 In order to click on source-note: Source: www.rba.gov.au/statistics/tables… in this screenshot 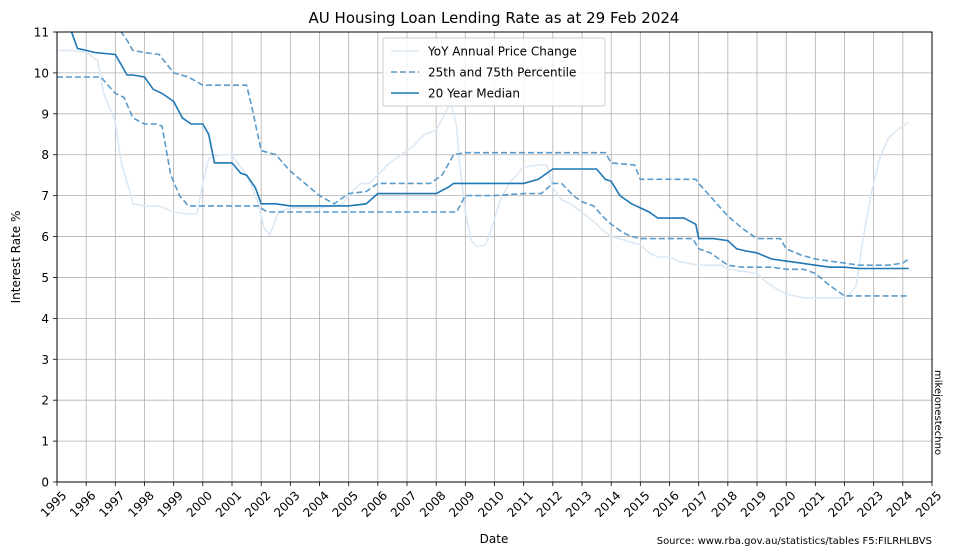, I will do `click(794, 541)`.